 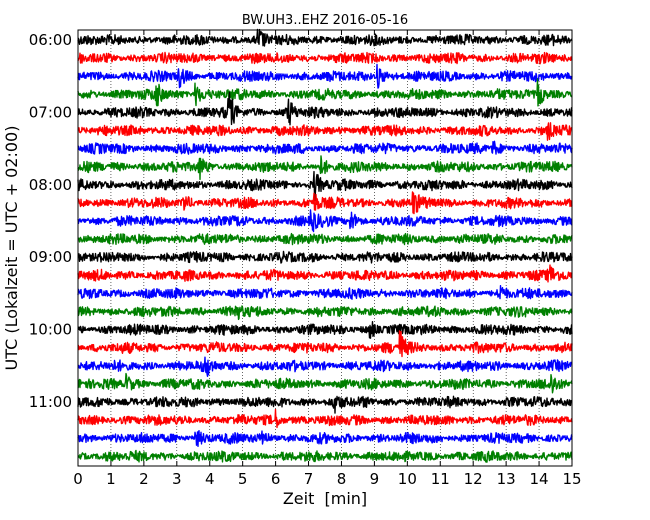 I want to click on x-tick-label: 9, so click(x=375, y=479).